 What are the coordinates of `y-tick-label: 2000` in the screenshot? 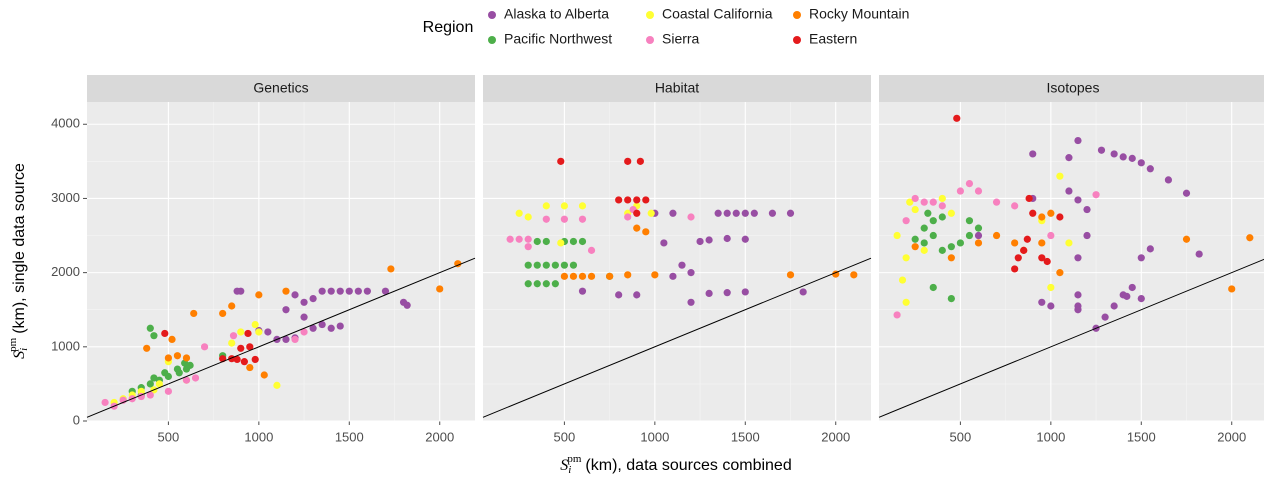 It's located at (65, 271).